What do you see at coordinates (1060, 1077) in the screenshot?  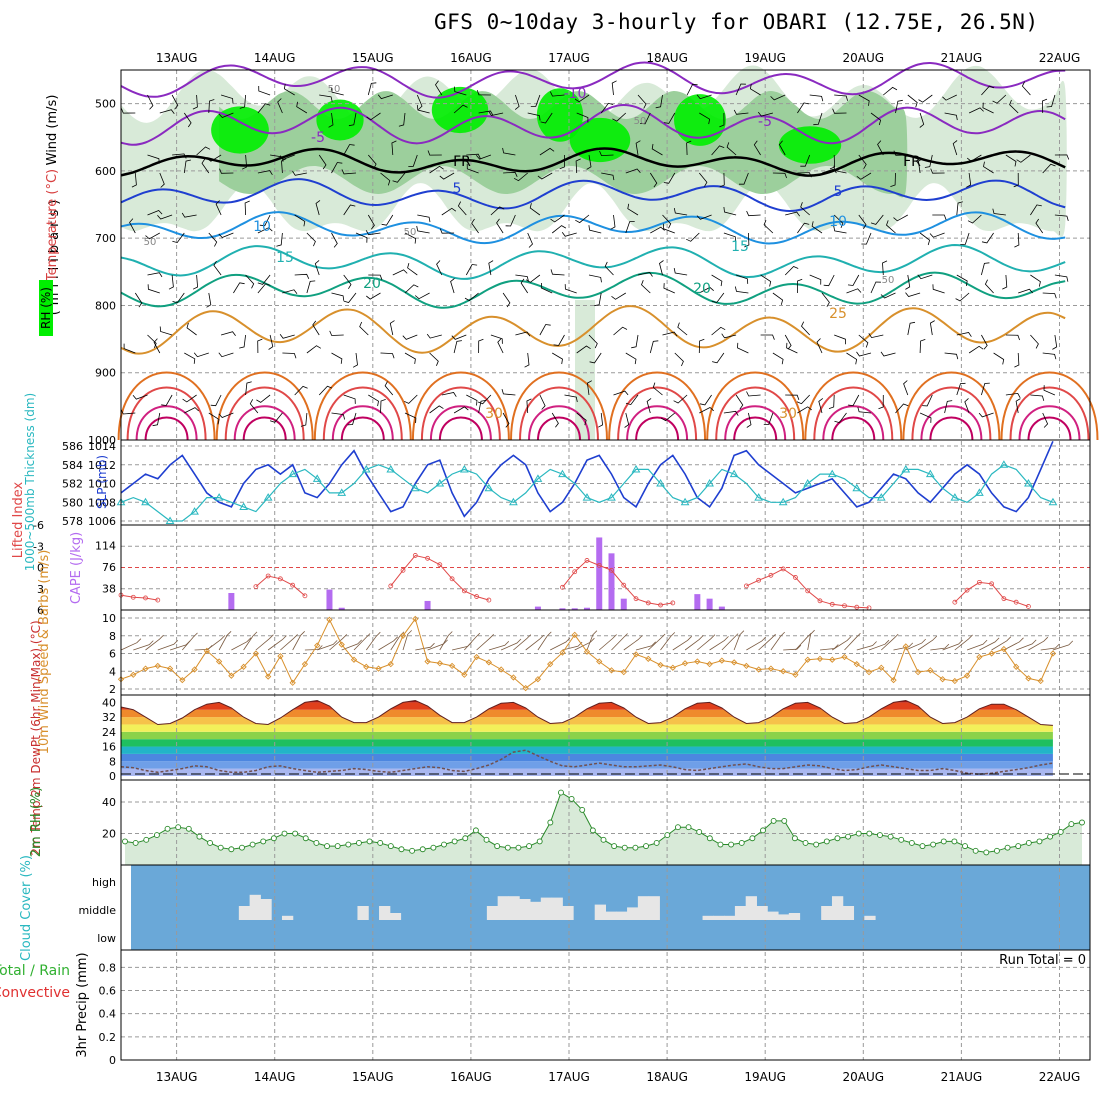 I see `date-label-bottom: 22AUG` at bounding box center [1060, 1077].